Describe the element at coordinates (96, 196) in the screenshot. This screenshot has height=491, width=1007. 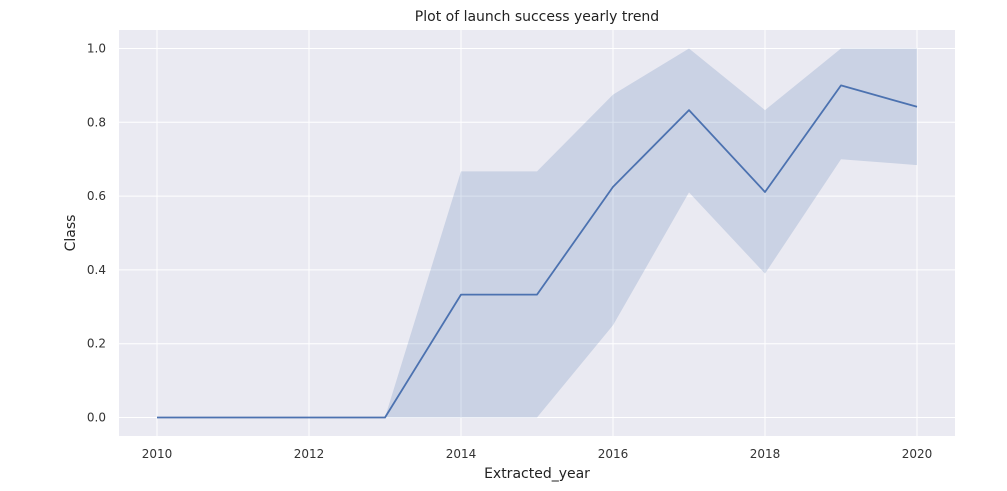
I see `y-tick-label: 0.6` at that location.